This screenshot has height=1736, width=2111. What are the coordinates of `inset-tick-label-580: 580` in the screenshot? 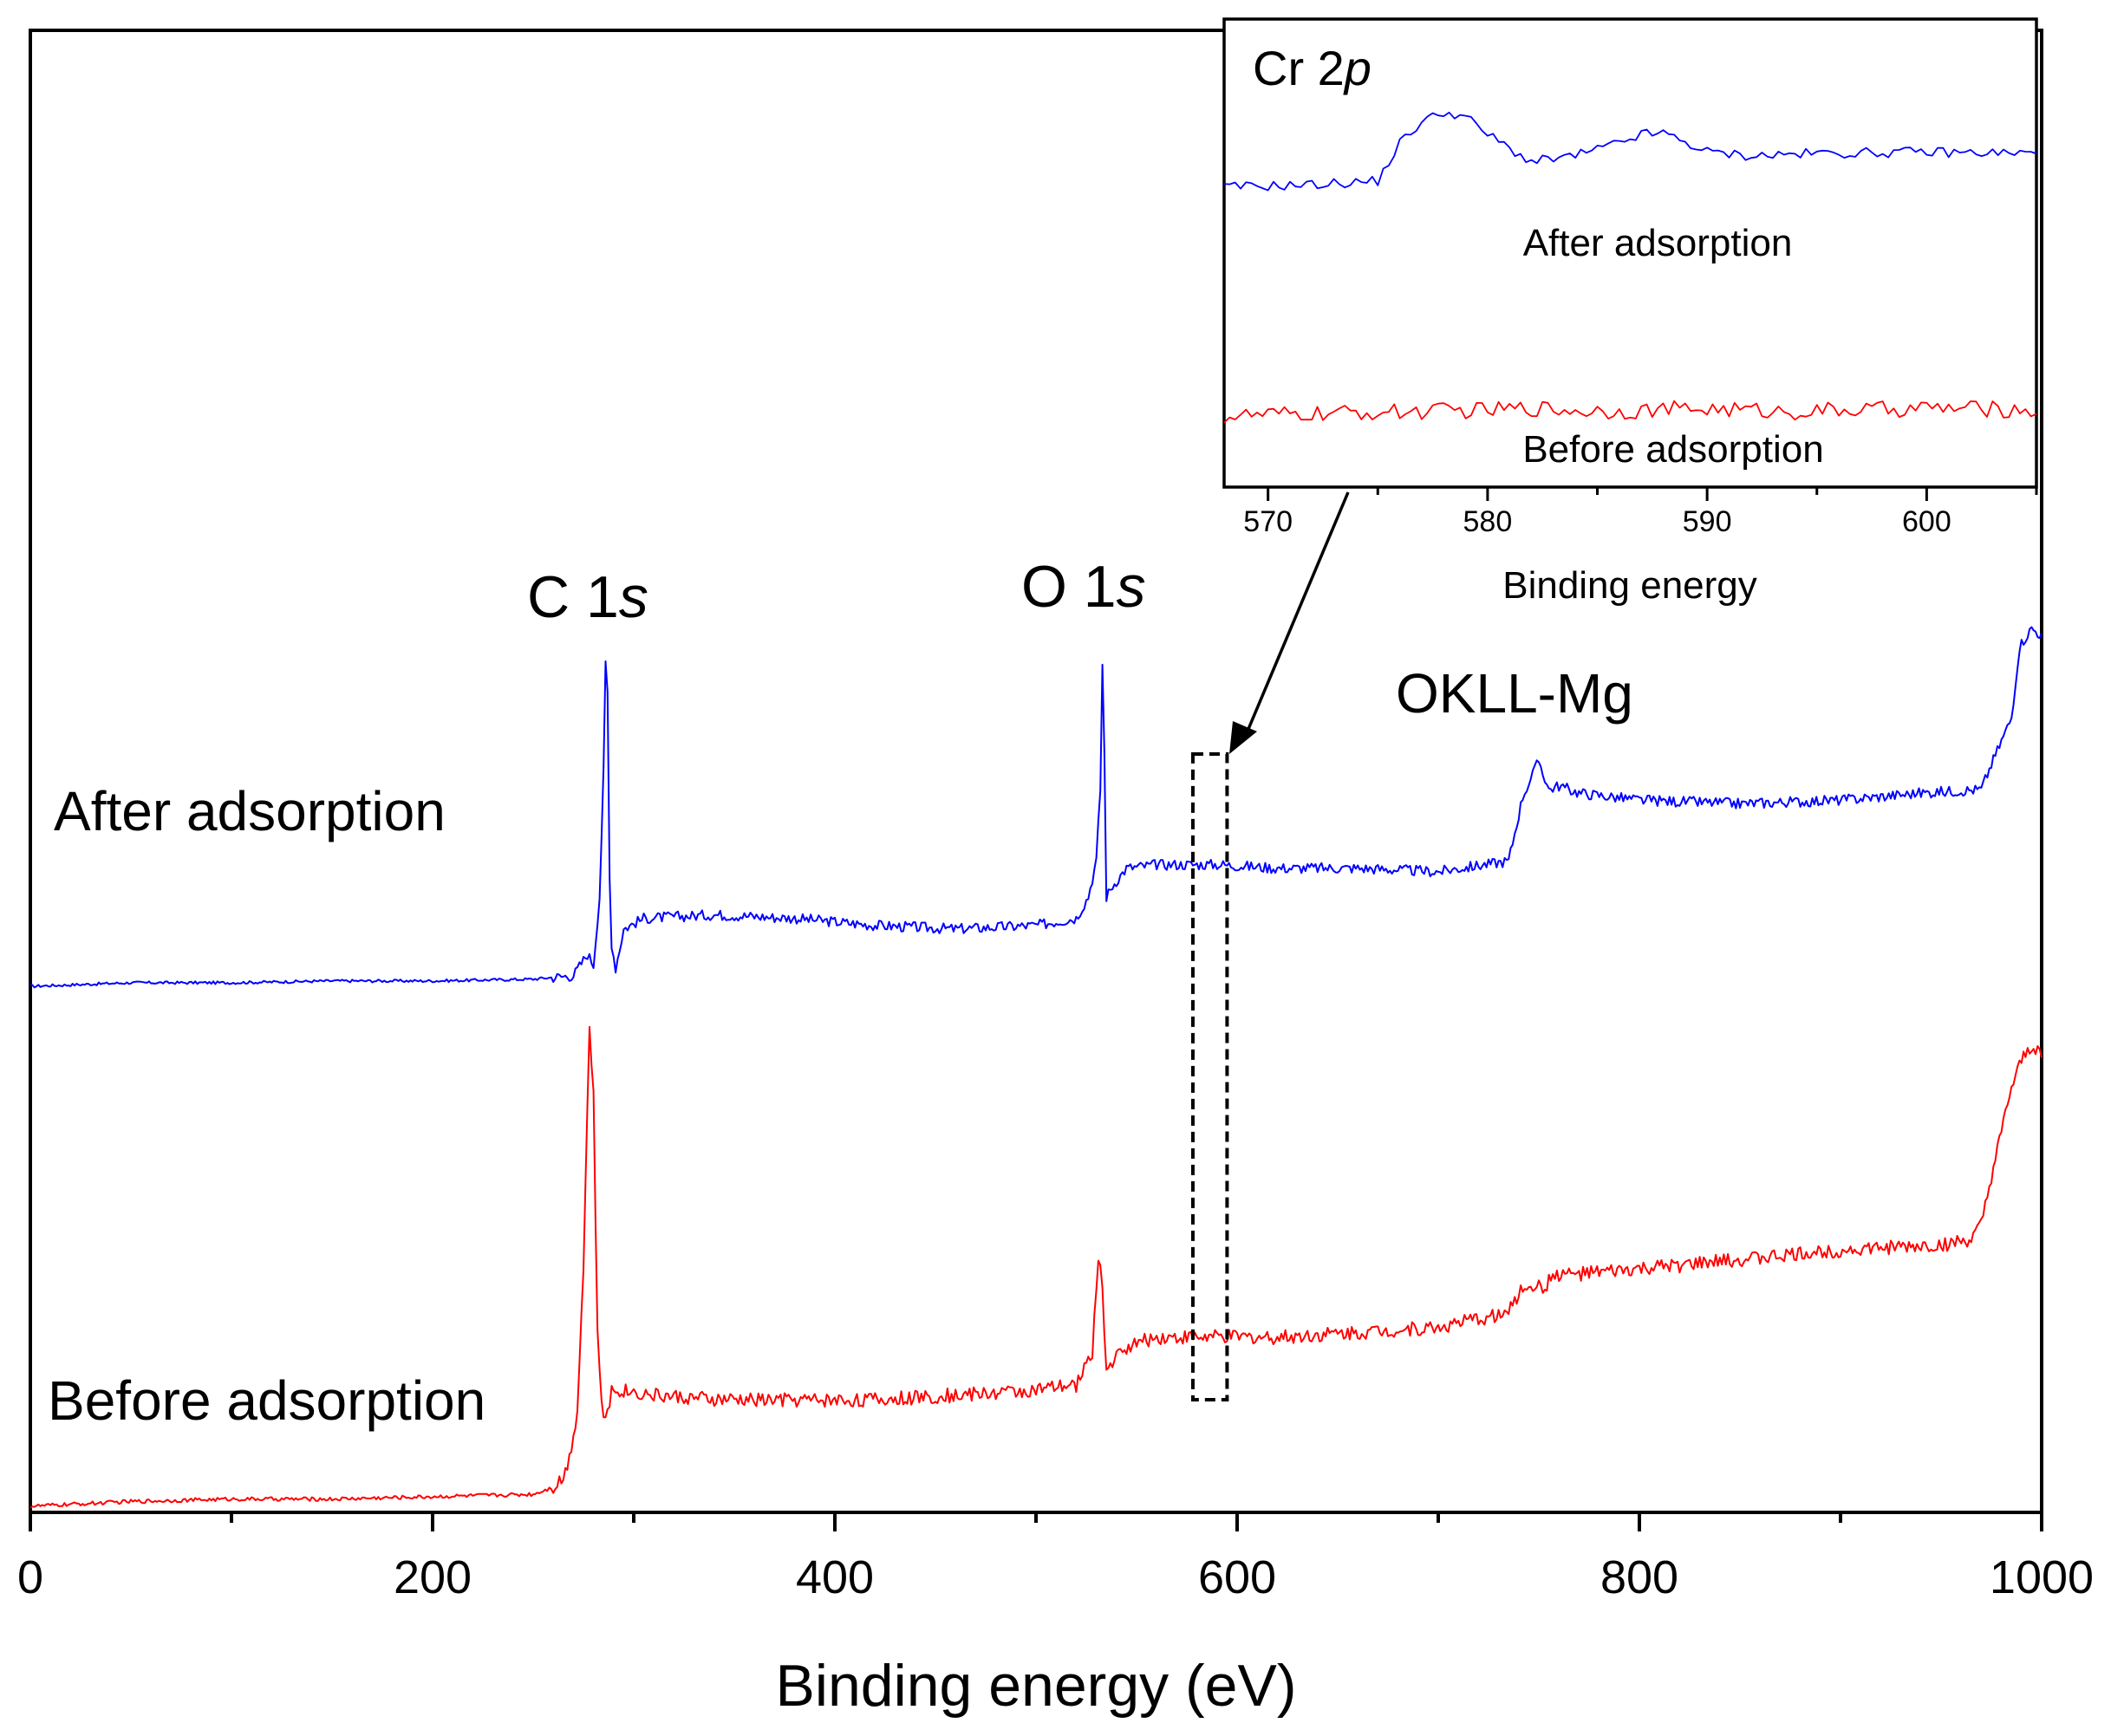 It's located at (1488, 521).